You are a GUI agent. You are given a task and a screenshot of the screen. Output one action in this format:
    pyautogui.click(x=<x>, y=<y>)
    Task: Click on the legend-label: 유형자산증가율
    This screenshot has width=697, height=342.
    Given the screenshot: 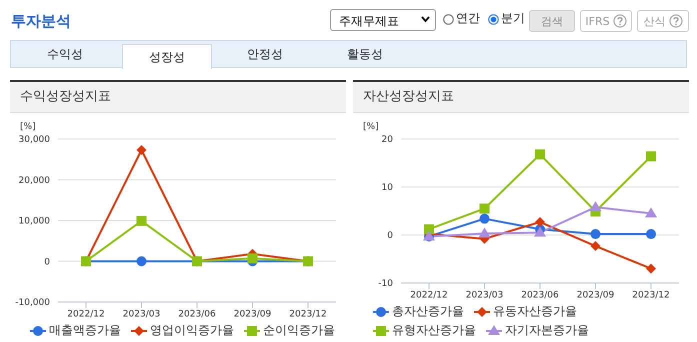 What is the action you would take?
    pyautogui.click(x=434, y=330)
    